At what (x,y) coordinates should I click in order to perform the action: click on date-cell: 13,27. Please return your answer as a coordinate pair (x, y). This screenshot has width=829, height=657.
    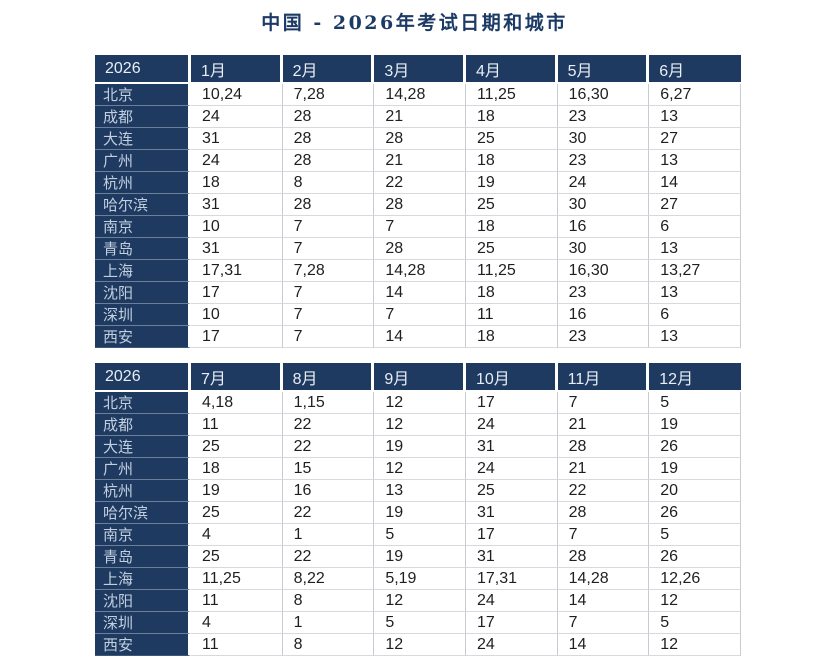
    Looking at the image, I should click on (695, 271).